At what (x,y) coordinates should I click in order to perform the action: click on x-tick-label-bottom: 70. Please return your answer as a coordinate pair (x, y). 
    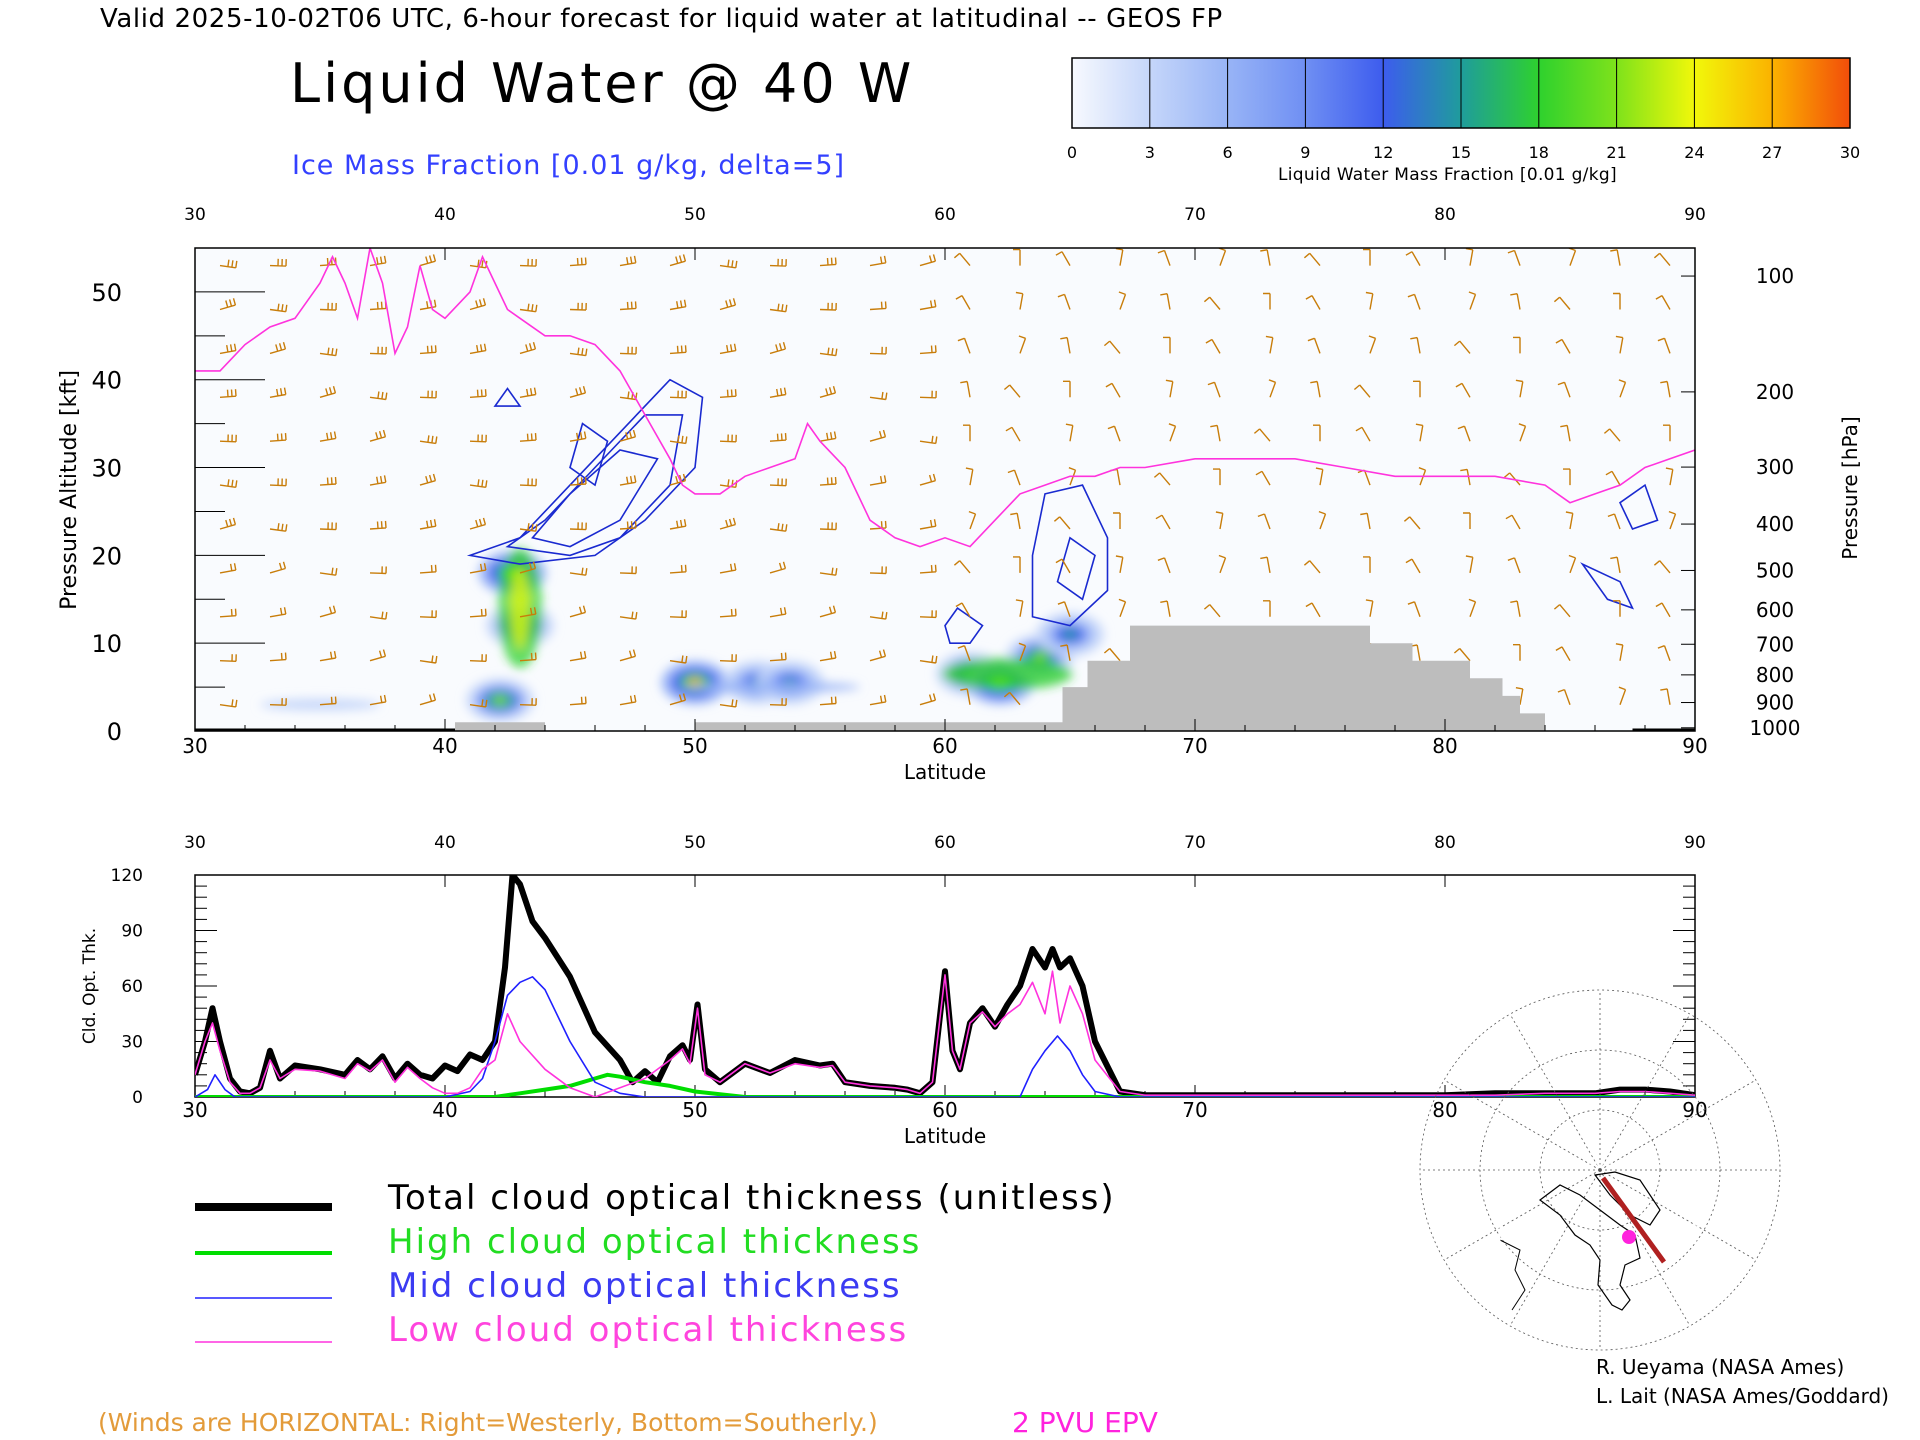
    Looking at the image, I should click on (1194, 1110).